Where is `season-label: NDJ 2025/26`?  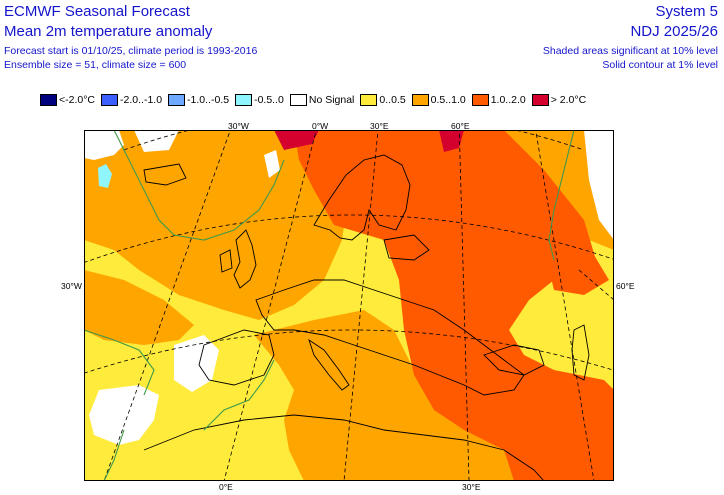
season-label: NDJ 2025/26 is located at coordinates (674, 31).